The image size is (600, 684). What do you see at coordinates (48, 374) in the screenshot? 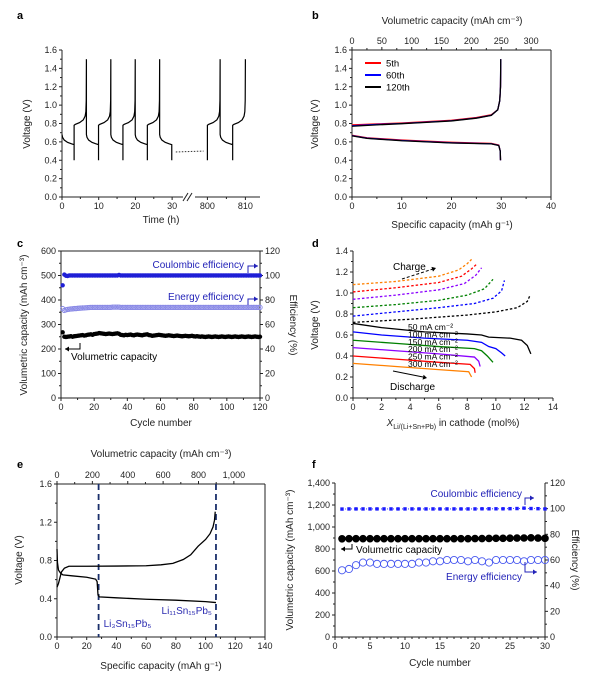
I see `y-tick-label: 100` at bounding box center [48, 374].